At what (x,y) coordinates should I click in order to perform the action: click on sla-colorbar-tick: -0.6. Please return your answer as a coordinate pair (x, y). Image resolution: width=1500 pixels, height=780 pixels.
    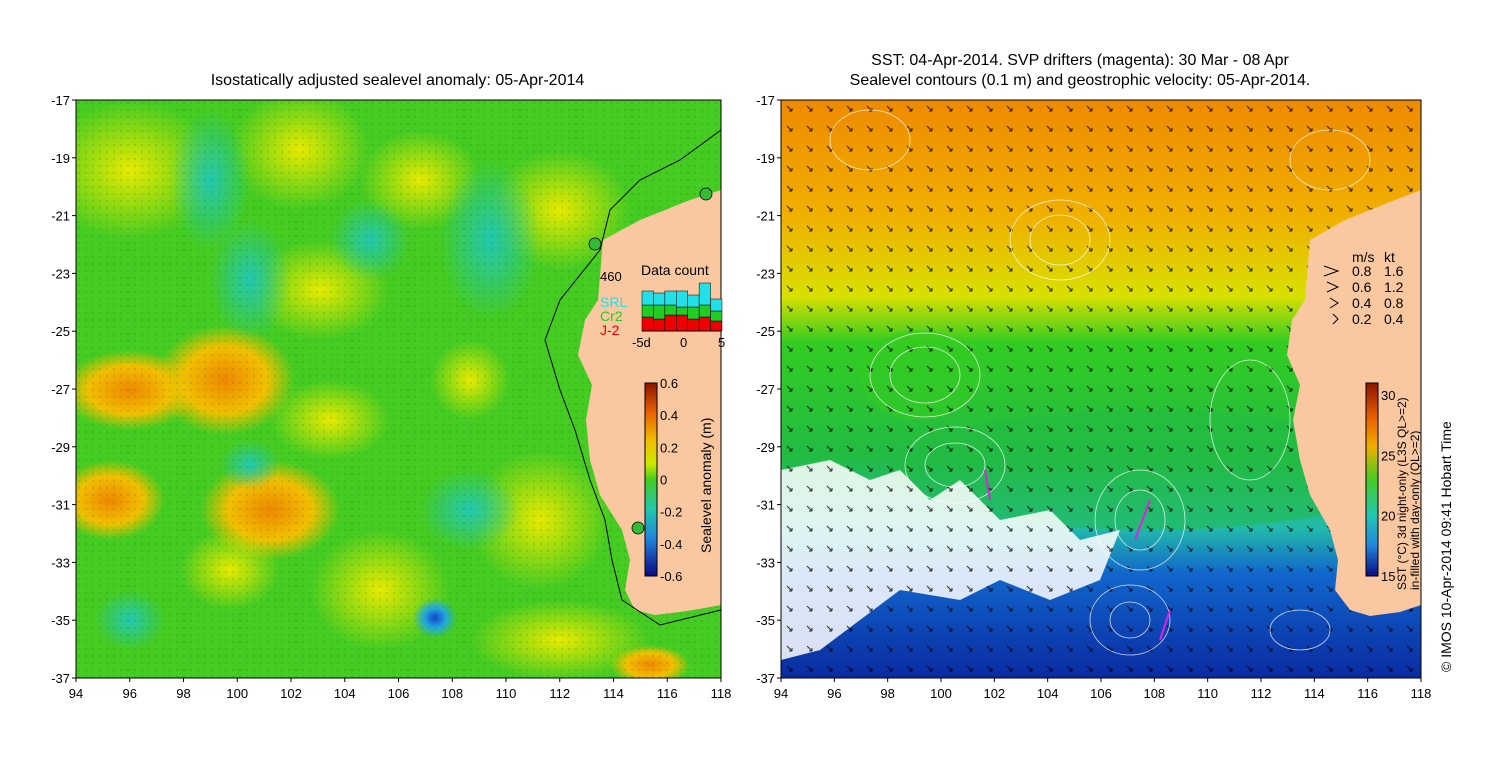
    Looking at the image, I should click on (671, 576).